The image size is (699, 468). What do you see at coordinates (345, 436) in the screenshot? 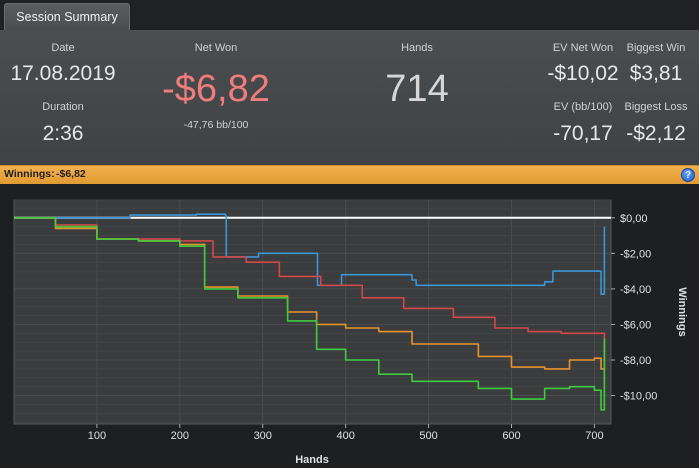
I see `x-tick-label: 400` at bounding box center [345, 436].